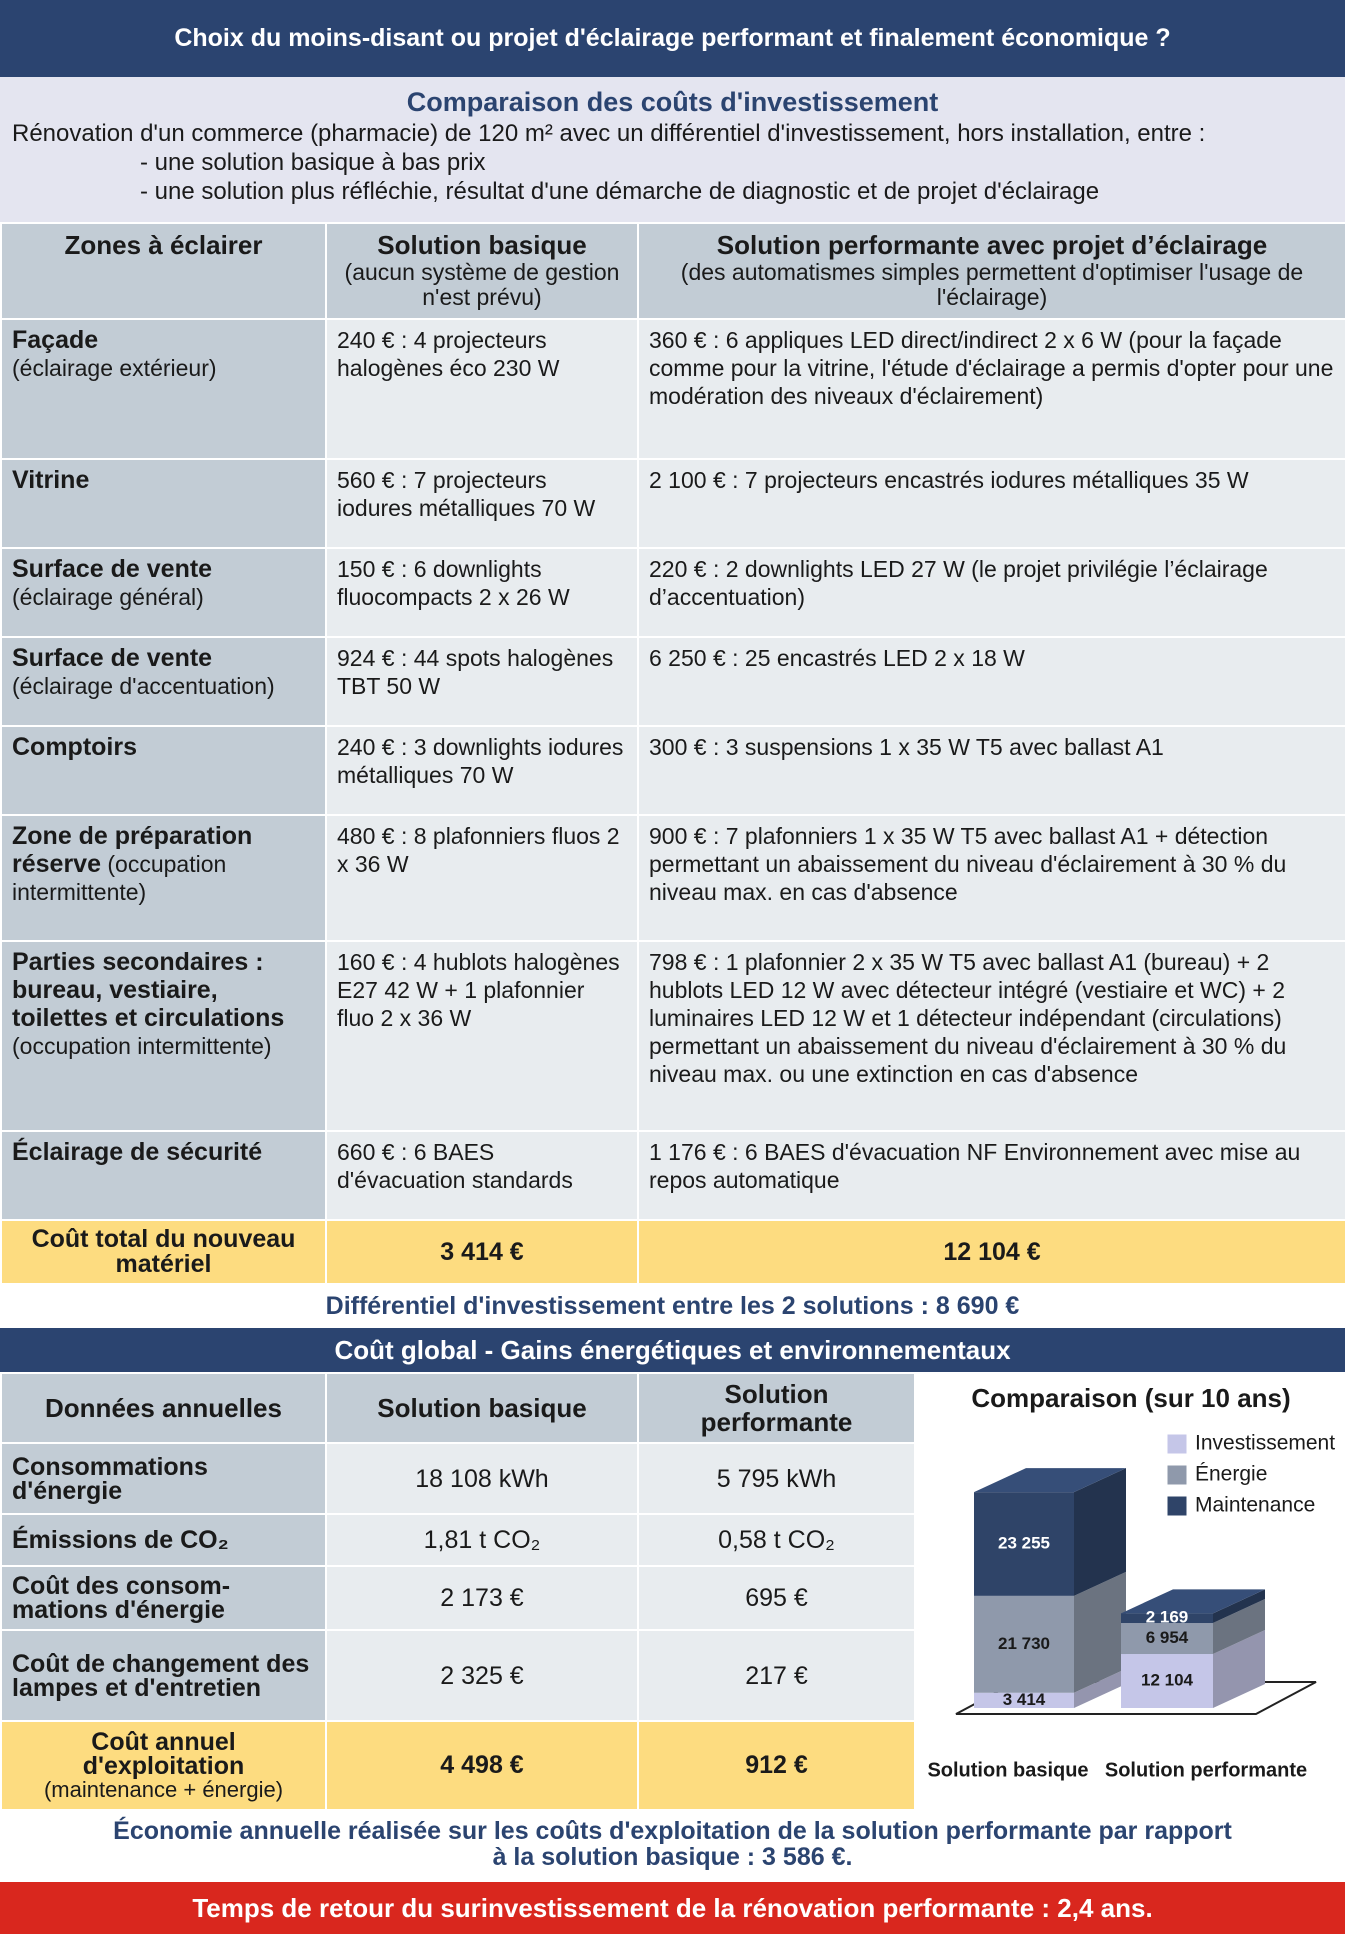 Image resolution: width=1345 pixels, height=1934 pixels. I want to click on zone-note: (éclairage général), so click(108, 597).